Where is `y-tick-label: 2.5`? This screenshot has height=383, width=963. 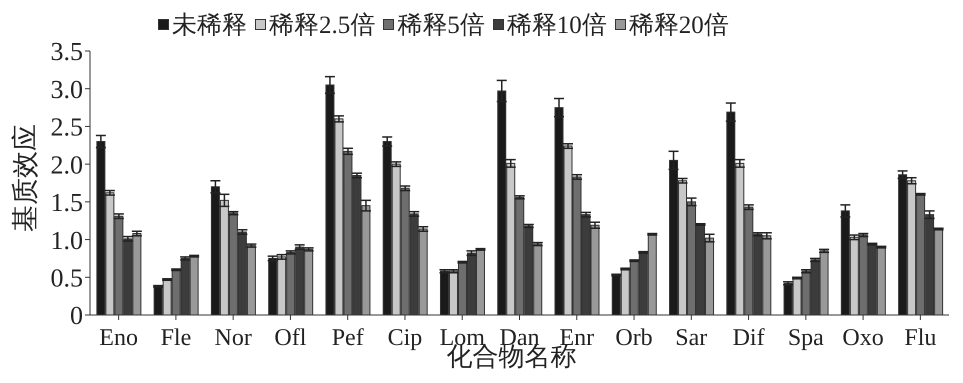
y-tick-label: 2.5 is located at coordinates (66, 127).